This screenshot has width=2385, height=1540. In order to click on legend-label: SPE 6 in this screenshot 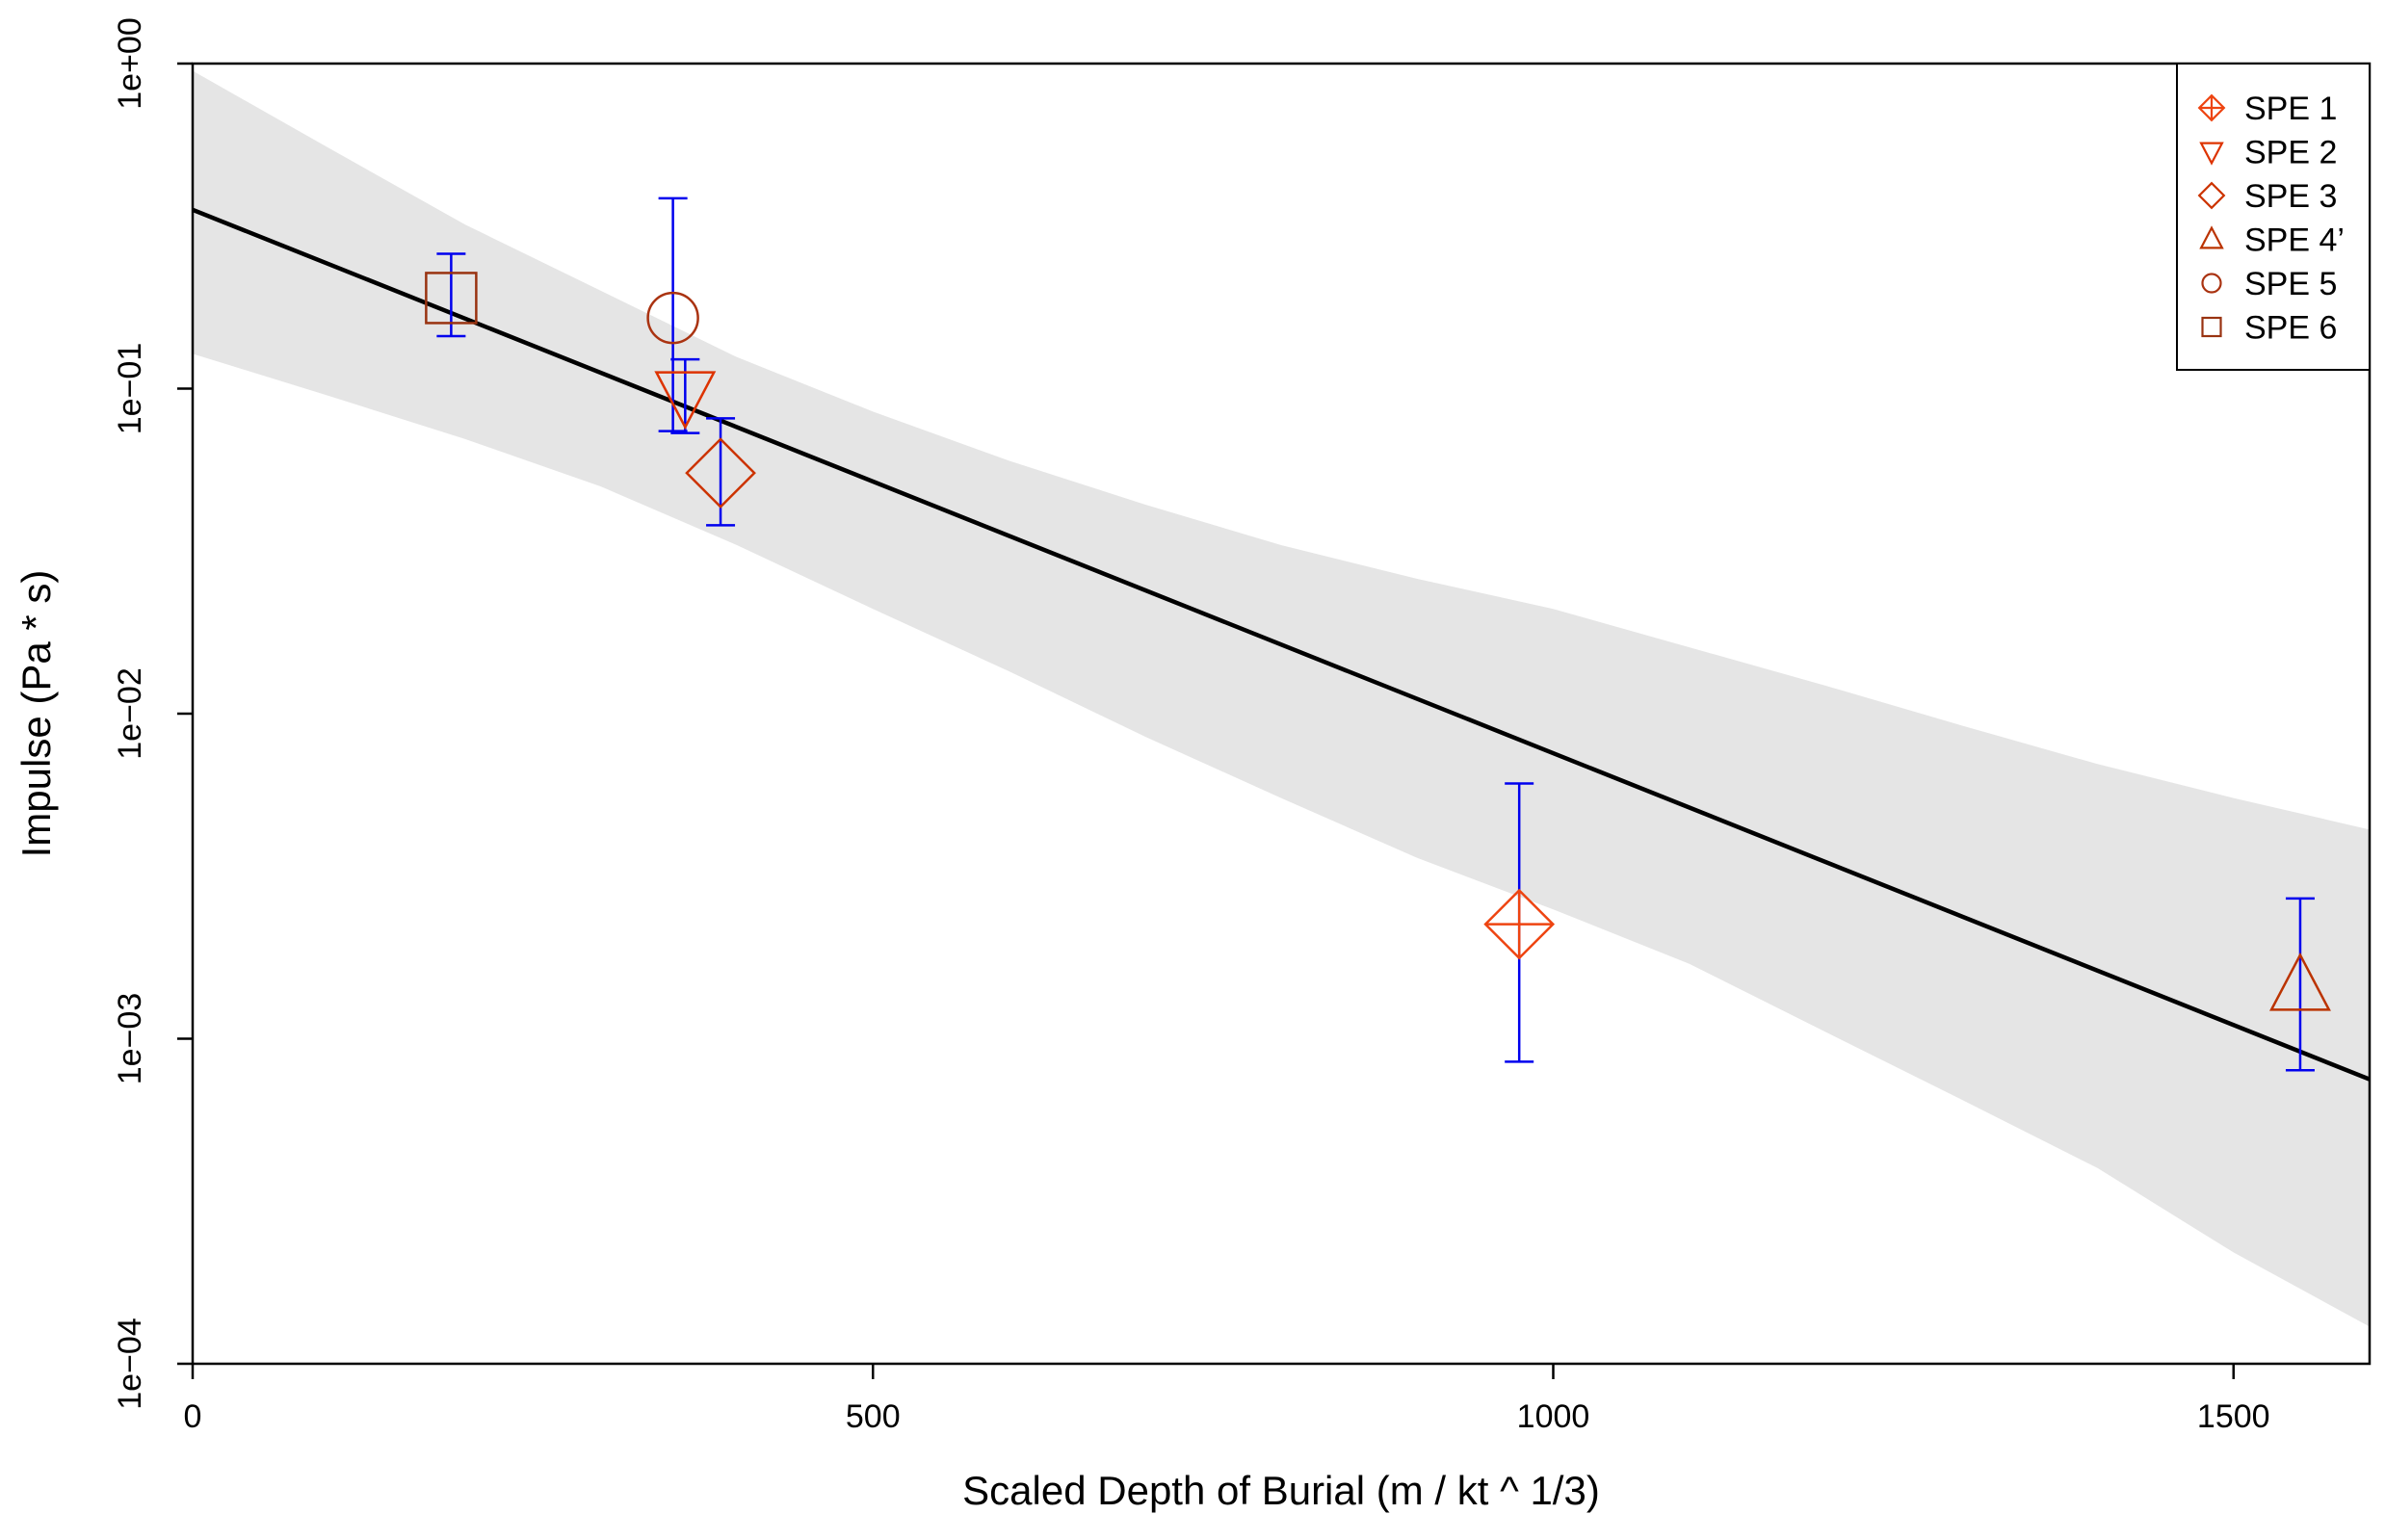, I will do `click(2291, 328)`.